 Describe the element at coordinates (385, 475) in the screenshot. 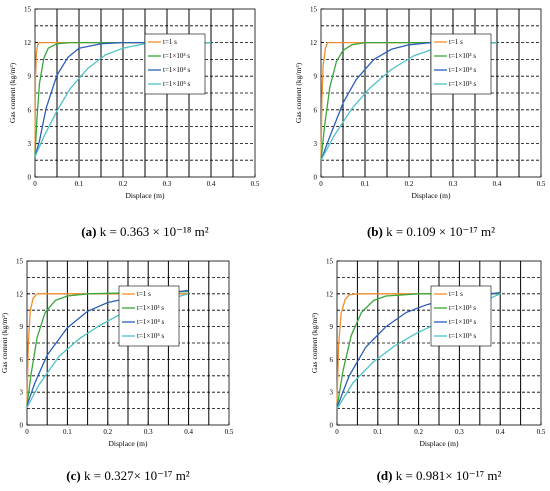

I see `caption-tag: (d)` at that location.